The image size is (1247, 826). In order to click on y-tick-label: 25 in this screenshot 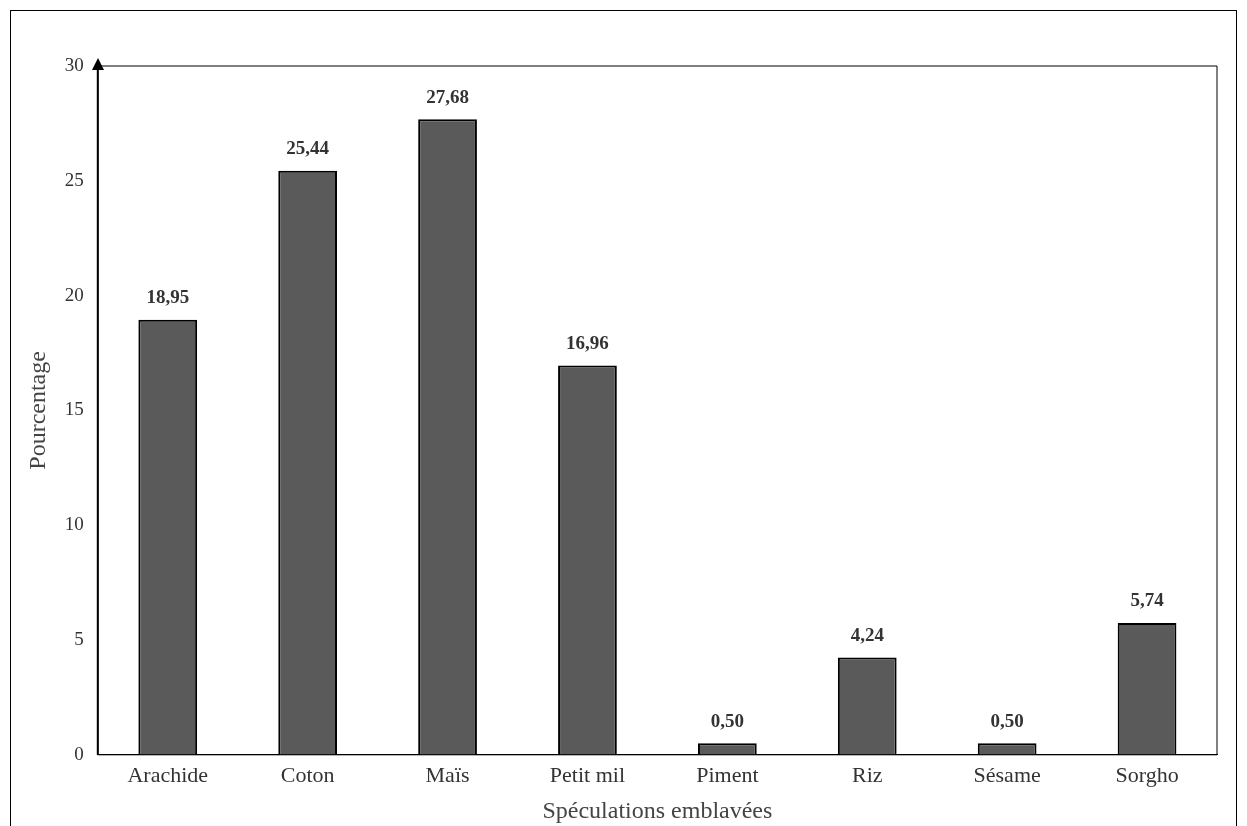, I will do `click(74, 179)`.